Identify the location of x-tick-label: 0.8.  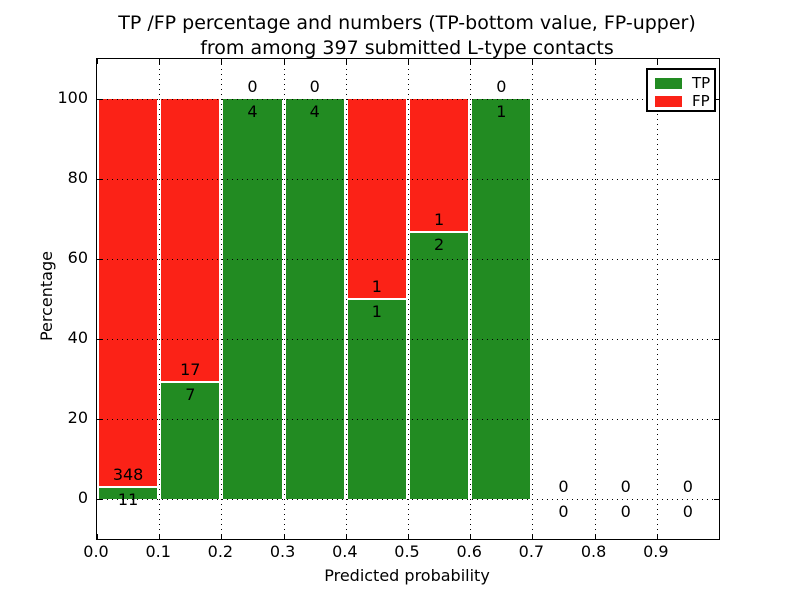
(593, 551).